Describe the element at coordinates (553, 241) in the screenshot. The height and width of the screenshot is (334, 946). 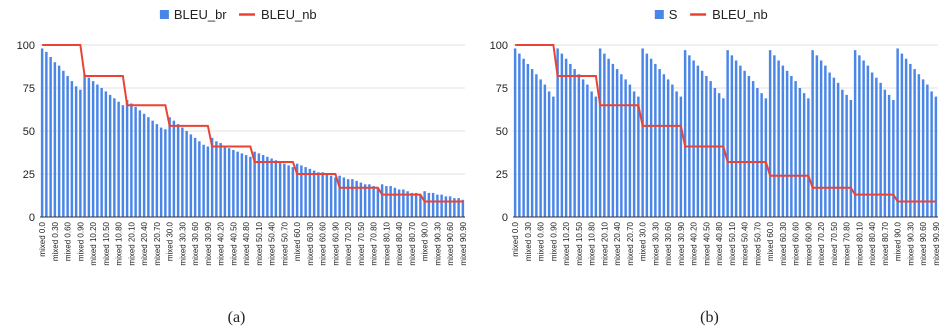
I see `x-tick-label: mixed 0.90` at that location.